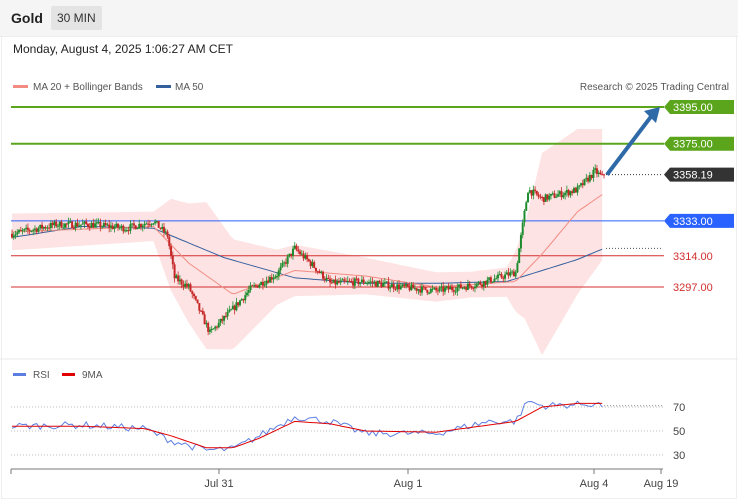 The height and width of the screenshot is (500, 738). Describe the element at coordinates (189, 87) in the screenshot. I see `ma50-legend-label: MA 50` at that location.